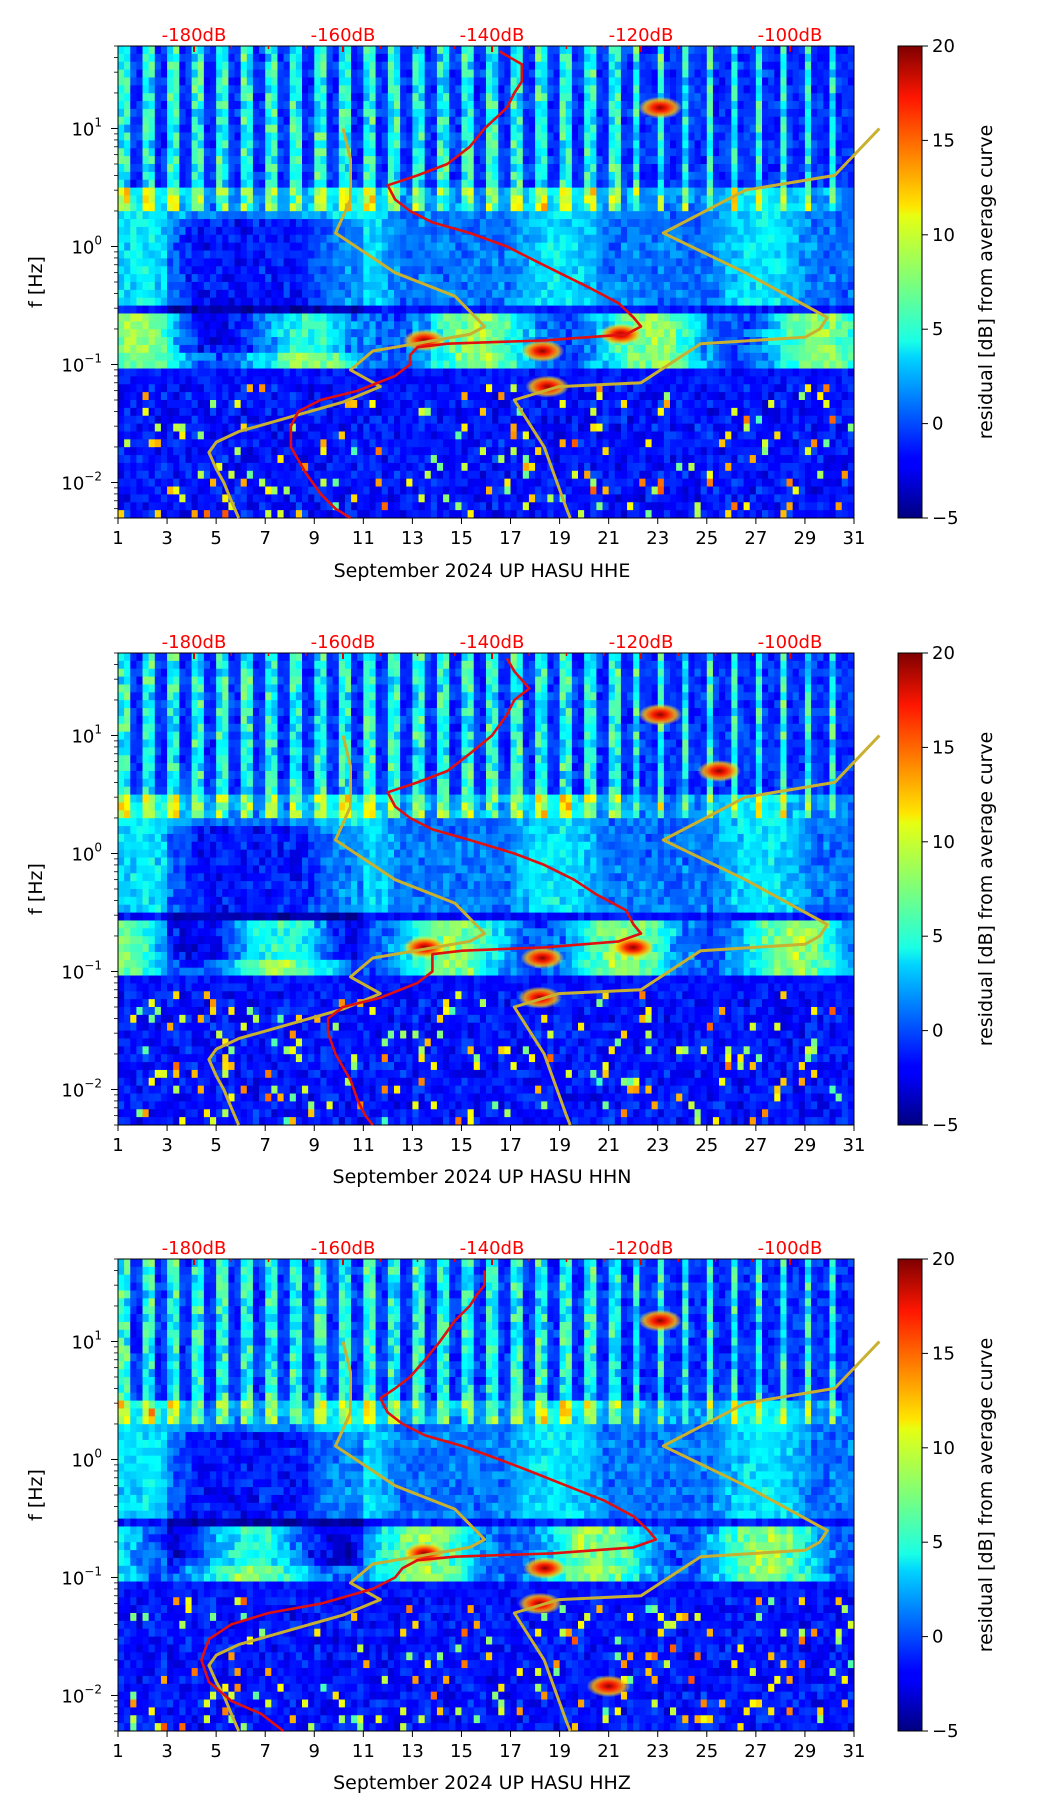  Describe the element at coordinates (482, 571) in the screenshot. I see `x-axis-label: September 2024 UP HASU HHE` at that location.